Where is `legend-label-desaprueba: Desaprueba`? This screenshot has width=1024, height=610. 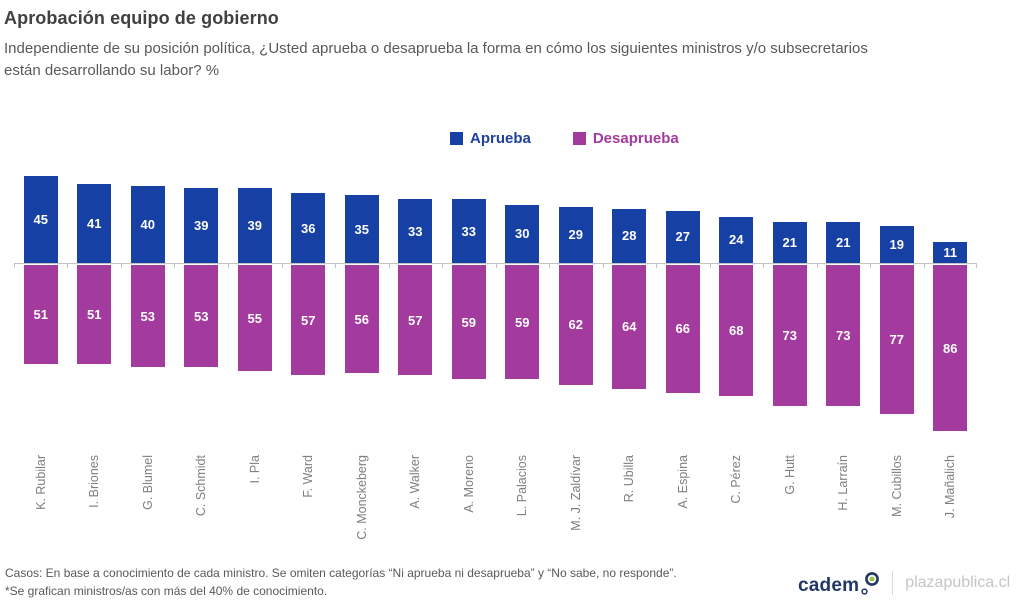 legend-label-desaprueba: Desaprueba is located at coordinates (635, 138).